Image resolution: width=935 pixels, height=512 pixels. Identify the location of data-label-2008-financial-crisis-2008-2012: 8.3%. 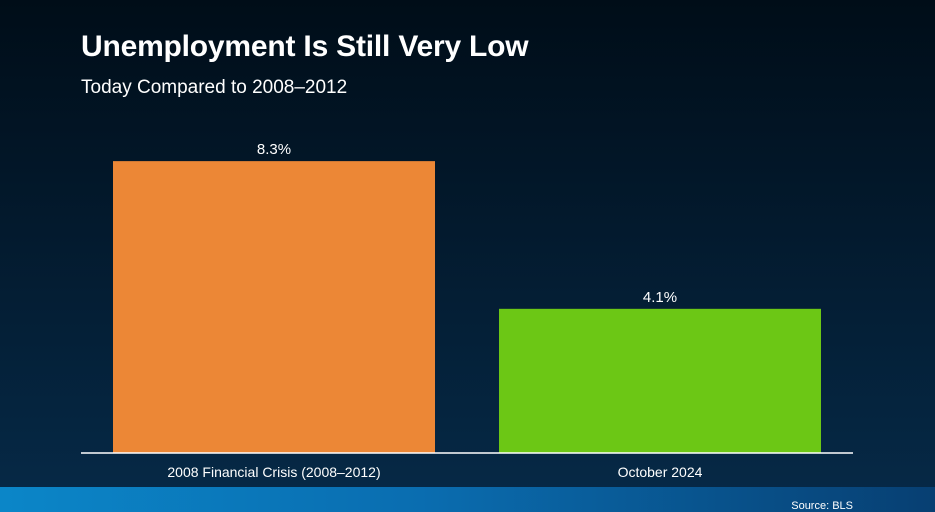
(274, 149).